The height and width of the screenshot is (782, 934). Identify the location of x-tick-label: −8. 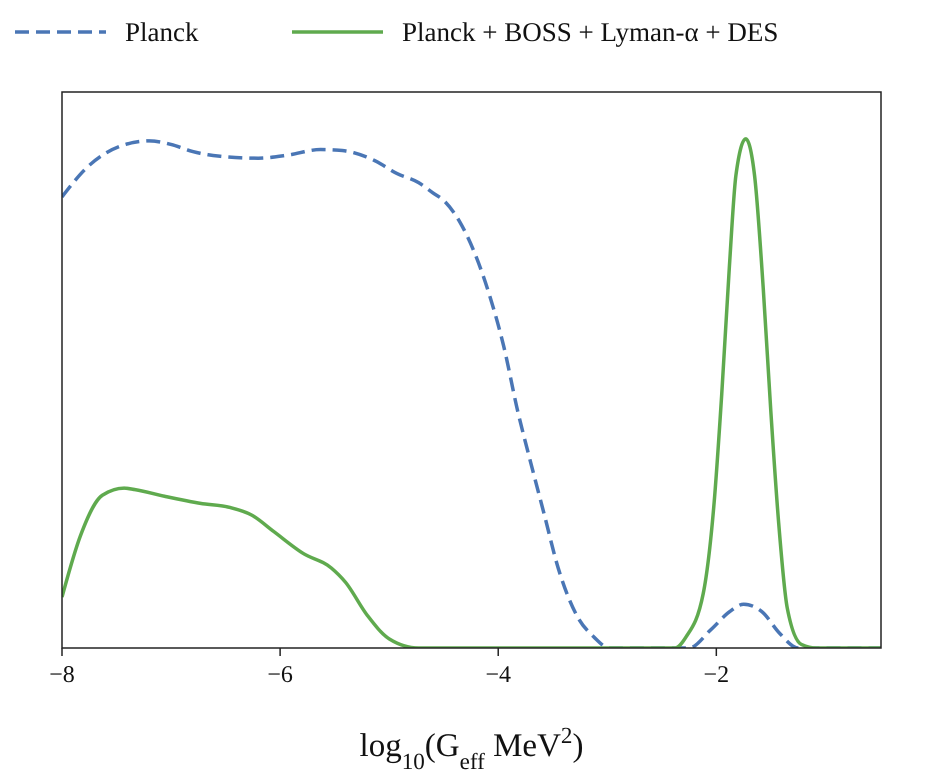
(62, 675).